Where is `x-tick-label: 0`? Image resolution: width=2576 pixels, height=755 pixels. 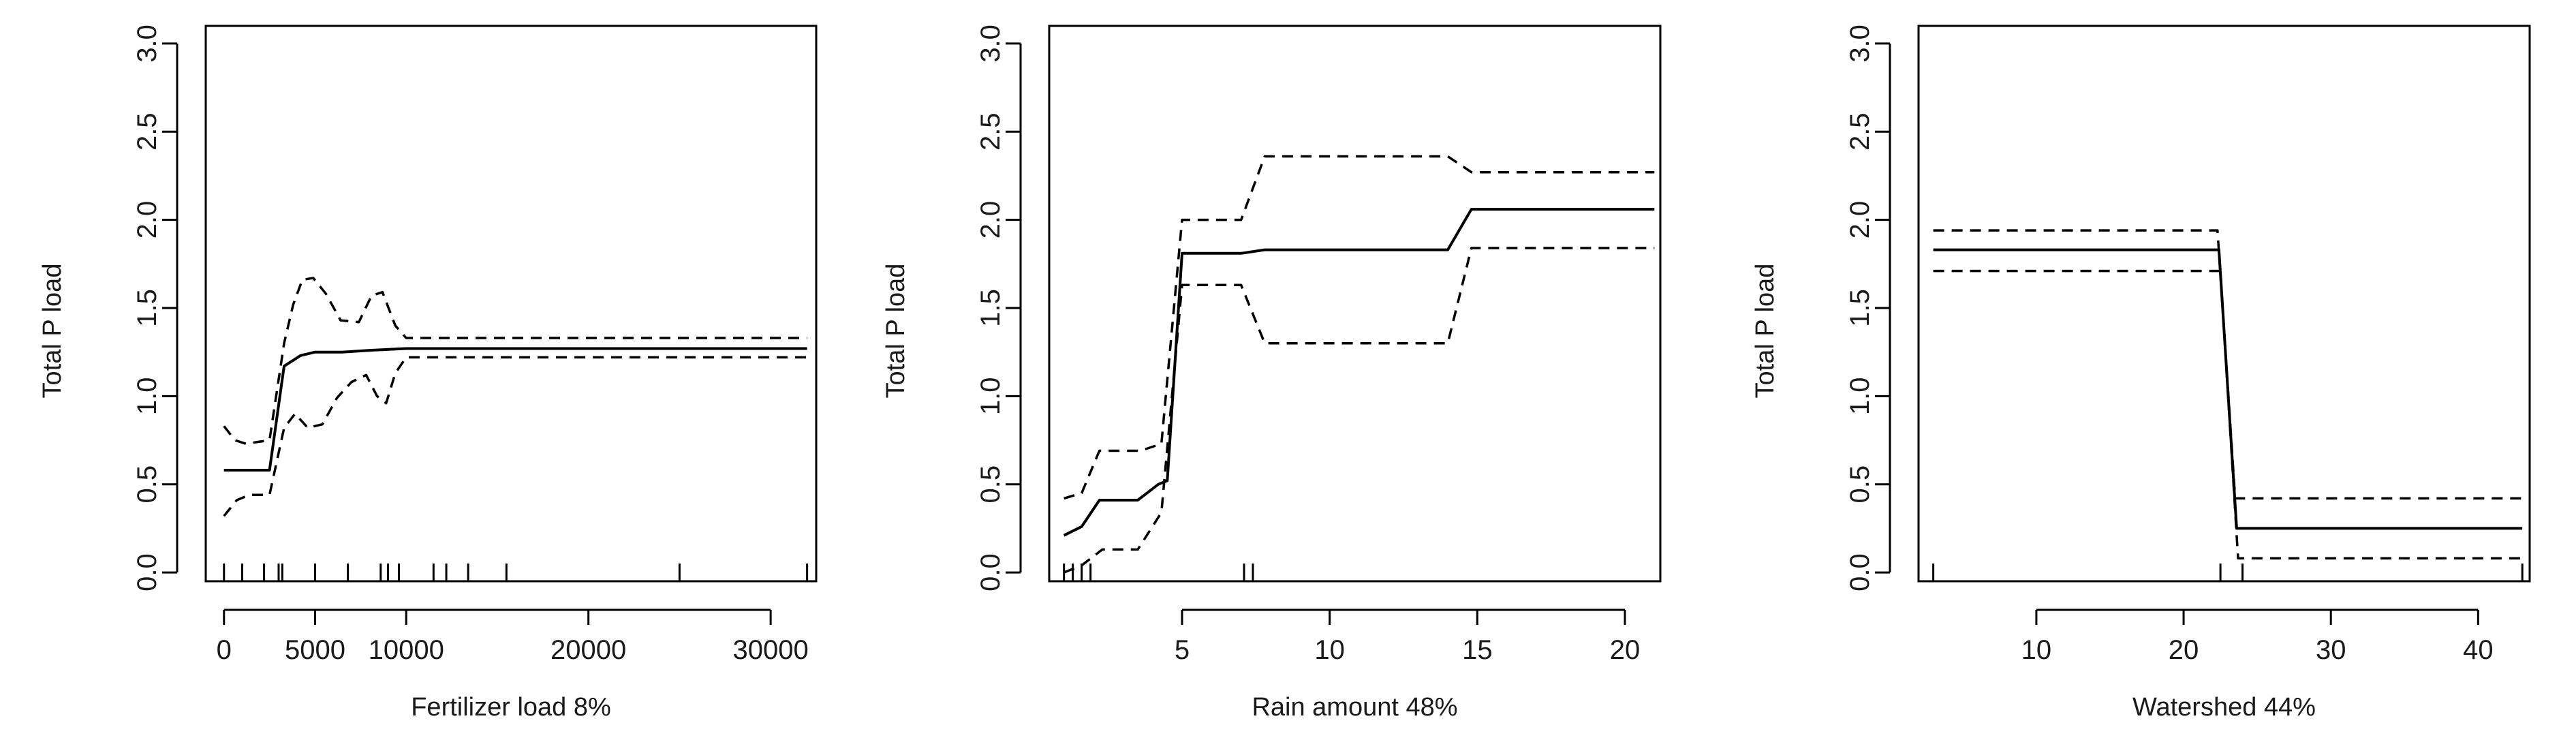 x-tick-label: 0 is located at coordinates (225, 650).